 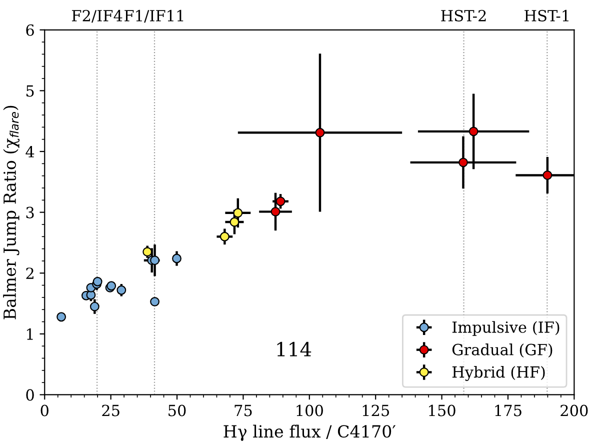 What do you see at coordinates (502, 351) in the screenshot?
I see `legend-label: Gradual (GF)` at bounding box center [502, 351].